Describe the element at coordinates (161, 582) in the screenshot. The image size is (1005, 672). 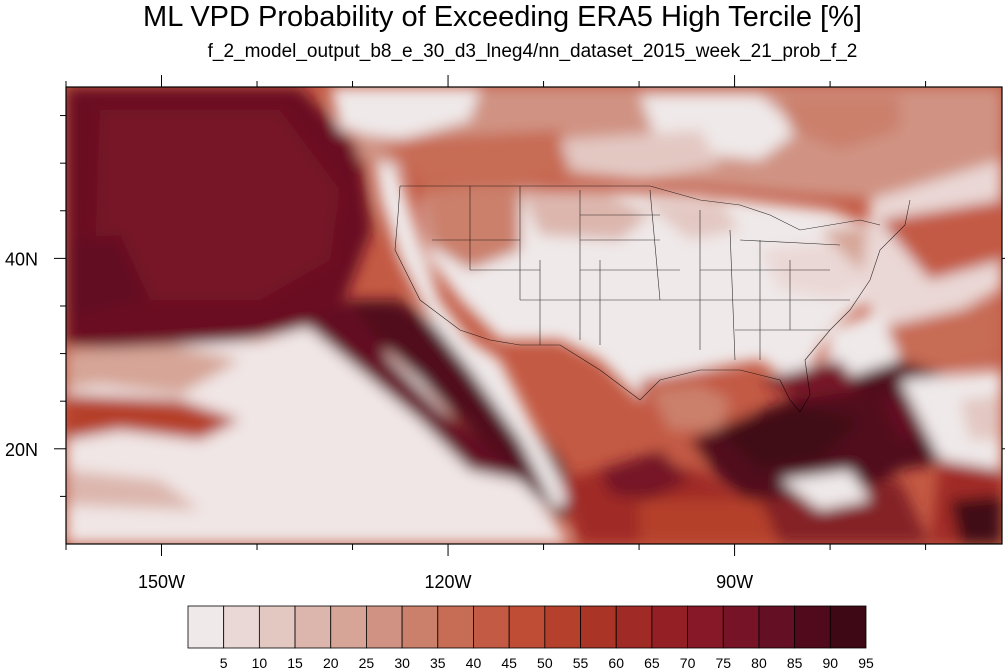
I see `lon-tick-label: 150W` at that location.